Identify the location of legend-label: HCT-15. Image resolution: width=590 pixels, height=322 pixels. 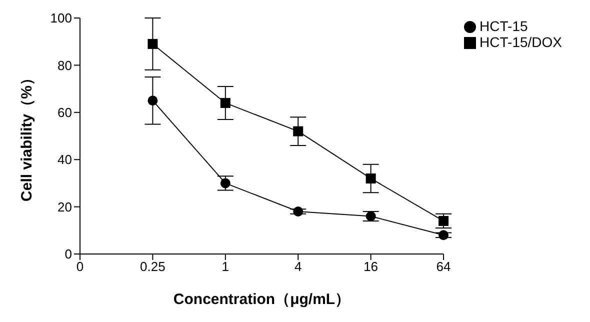
(504, 26).